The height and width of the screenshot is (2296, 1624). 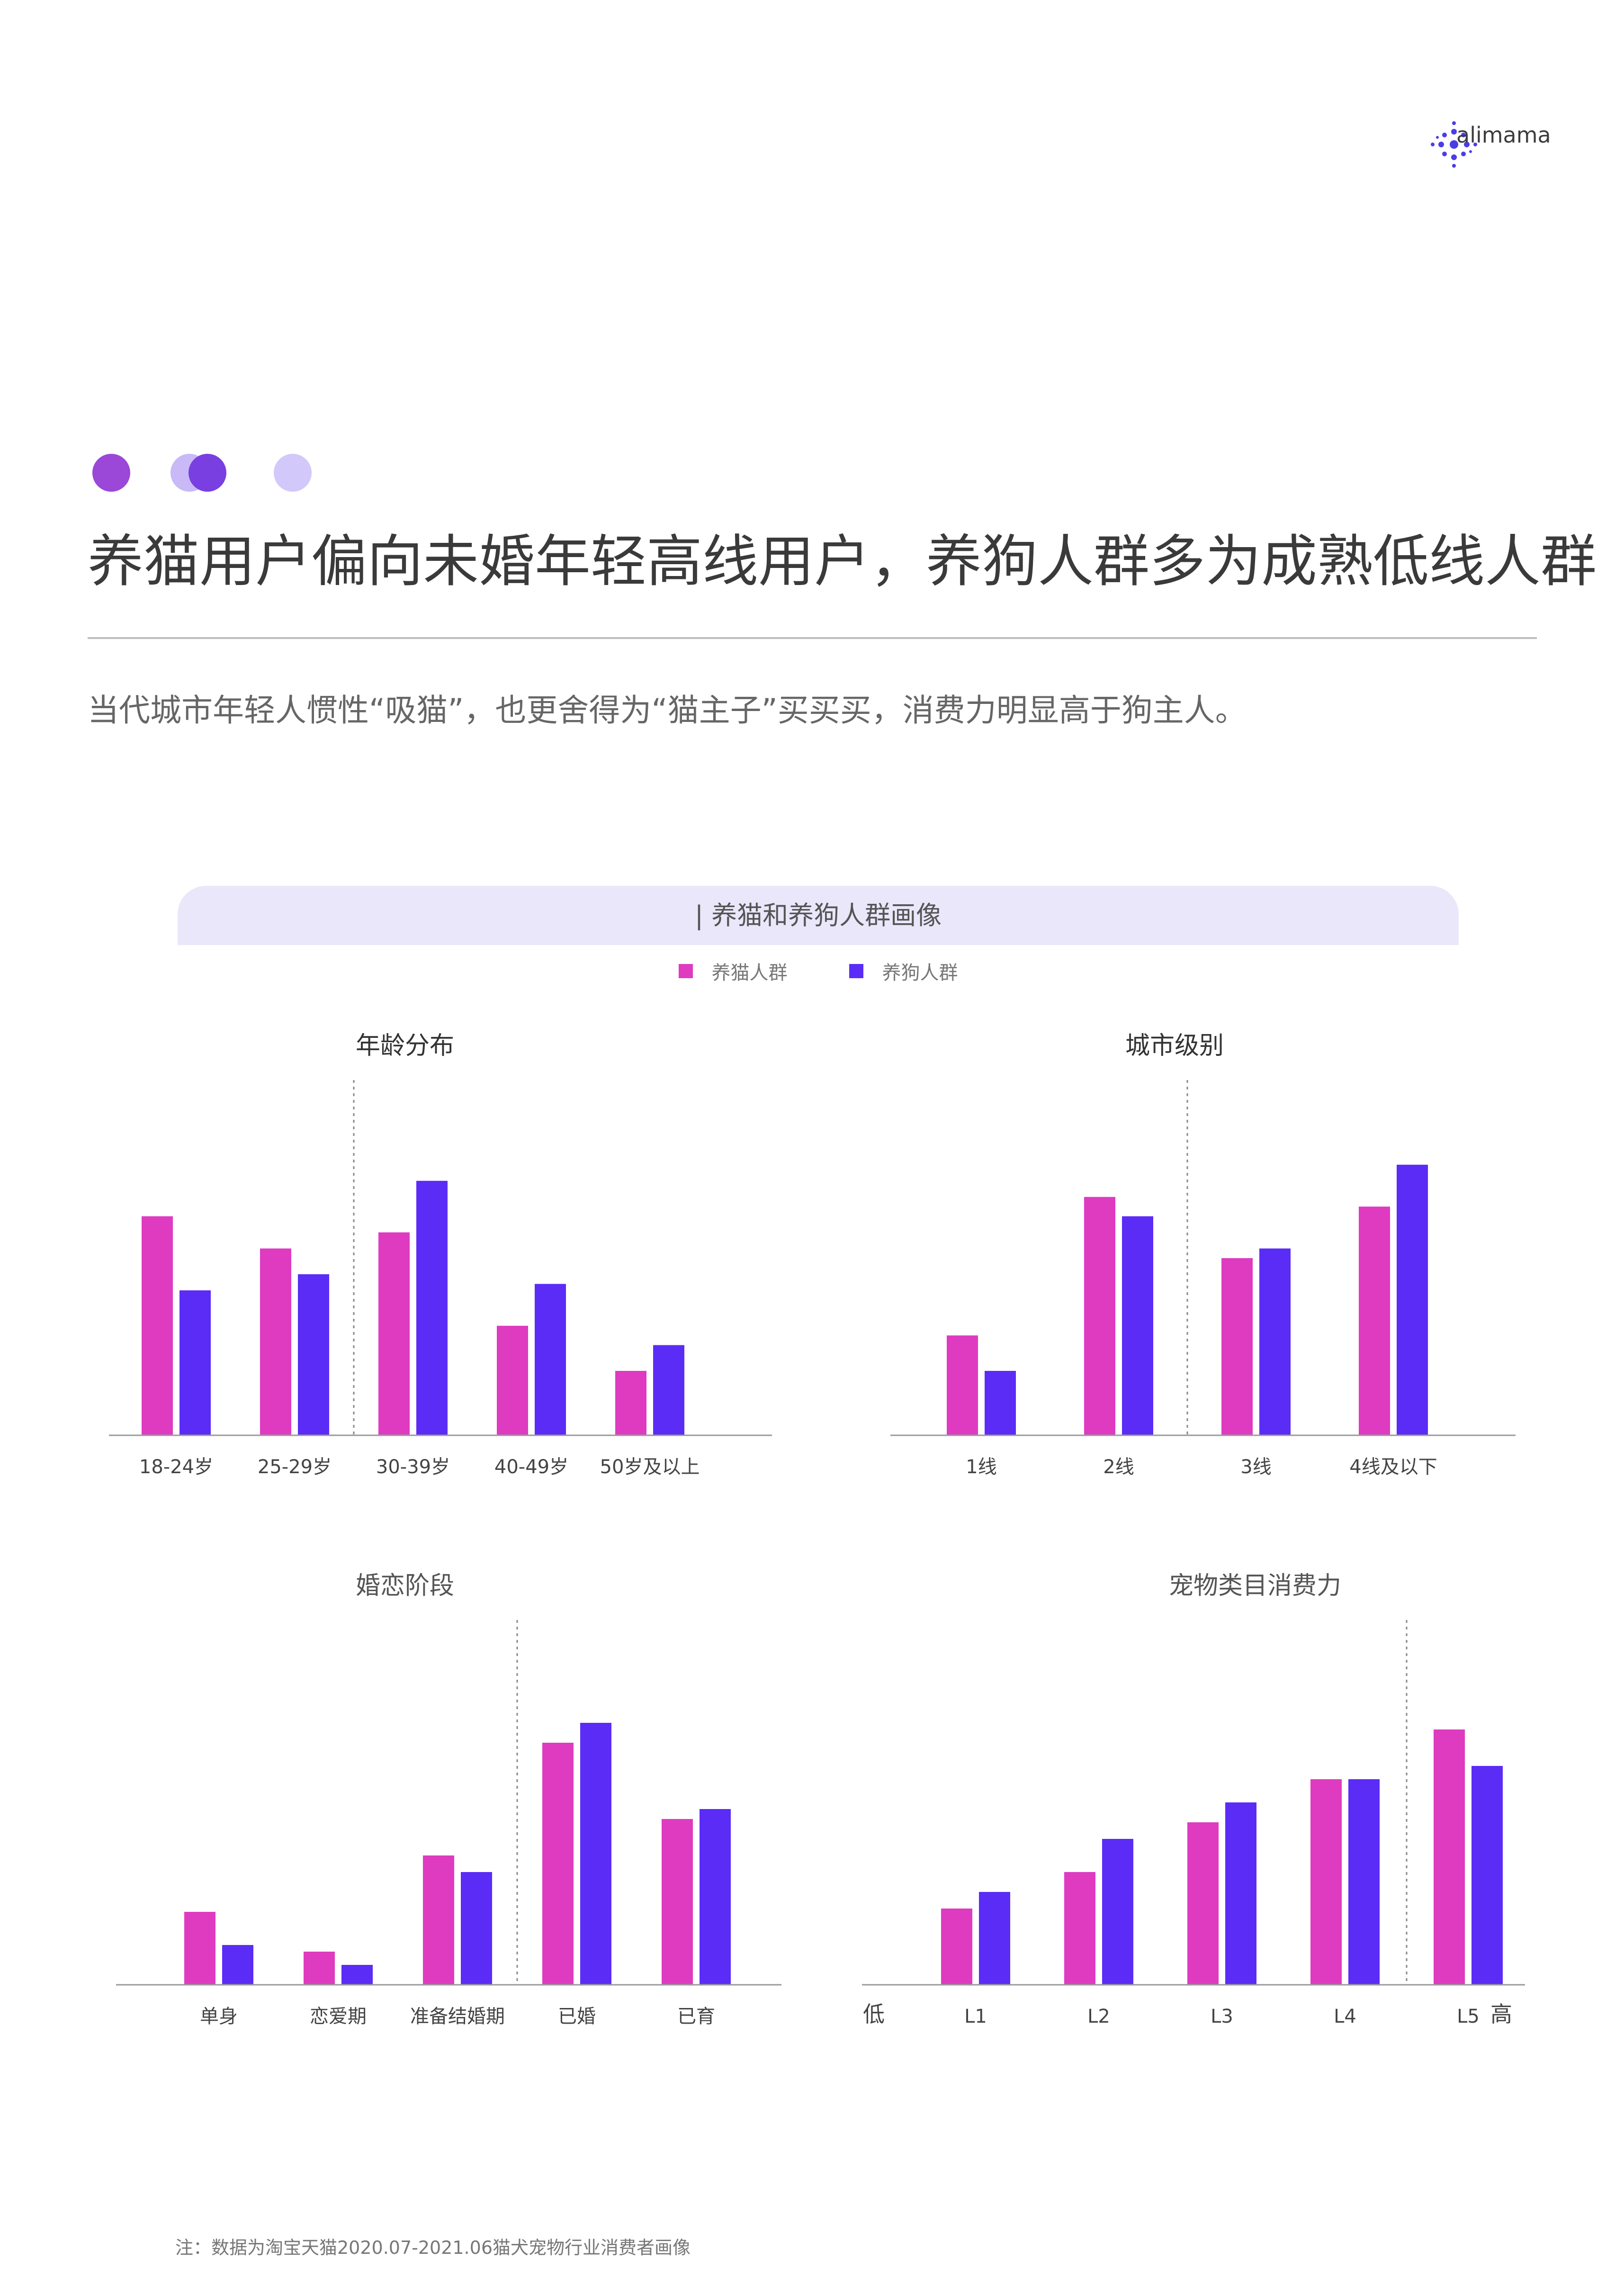 I want to click on x-tick-label: 准备结婚期, so click(x=458, y=2016).